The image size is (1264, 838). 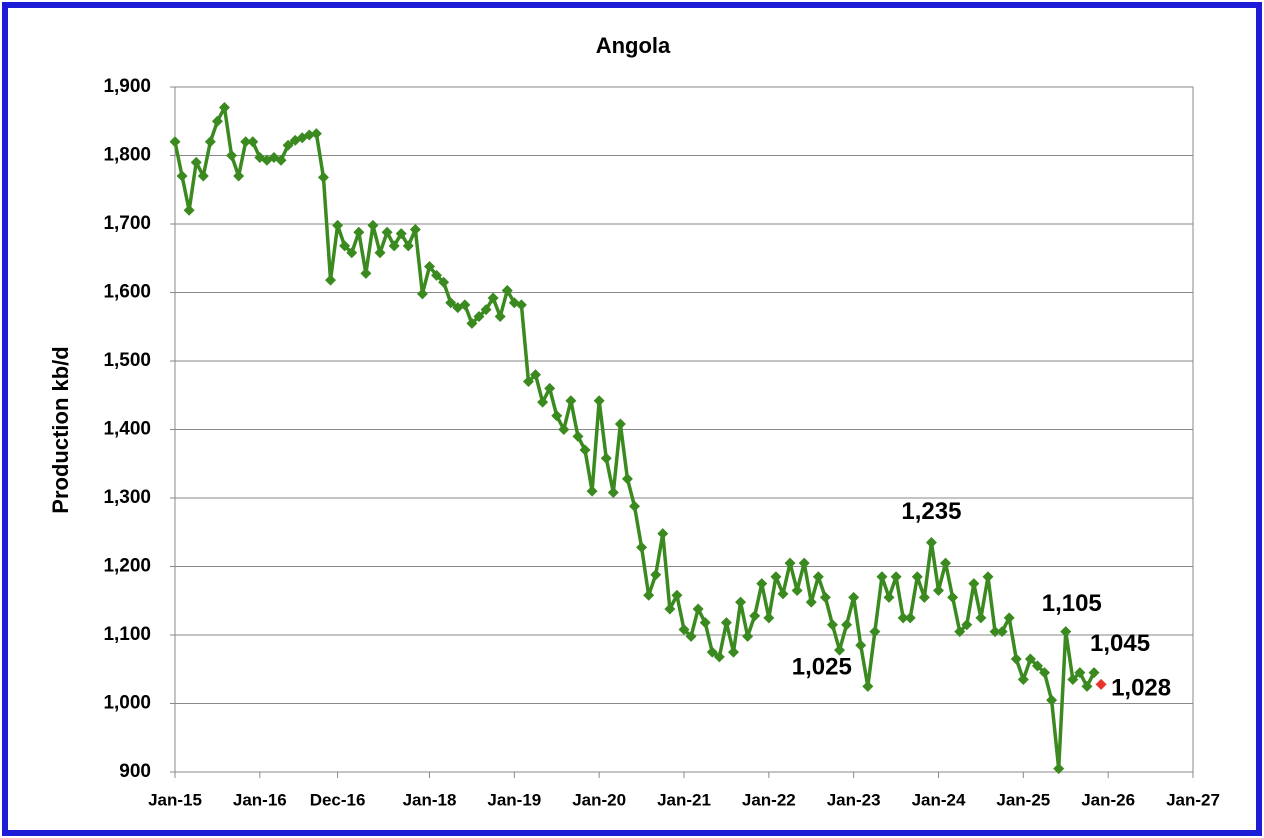 What do you see at coordinates (260, 799) in the screenshot?
I see `x-tick-label: Jan-16` at bounding box center [260, 799].